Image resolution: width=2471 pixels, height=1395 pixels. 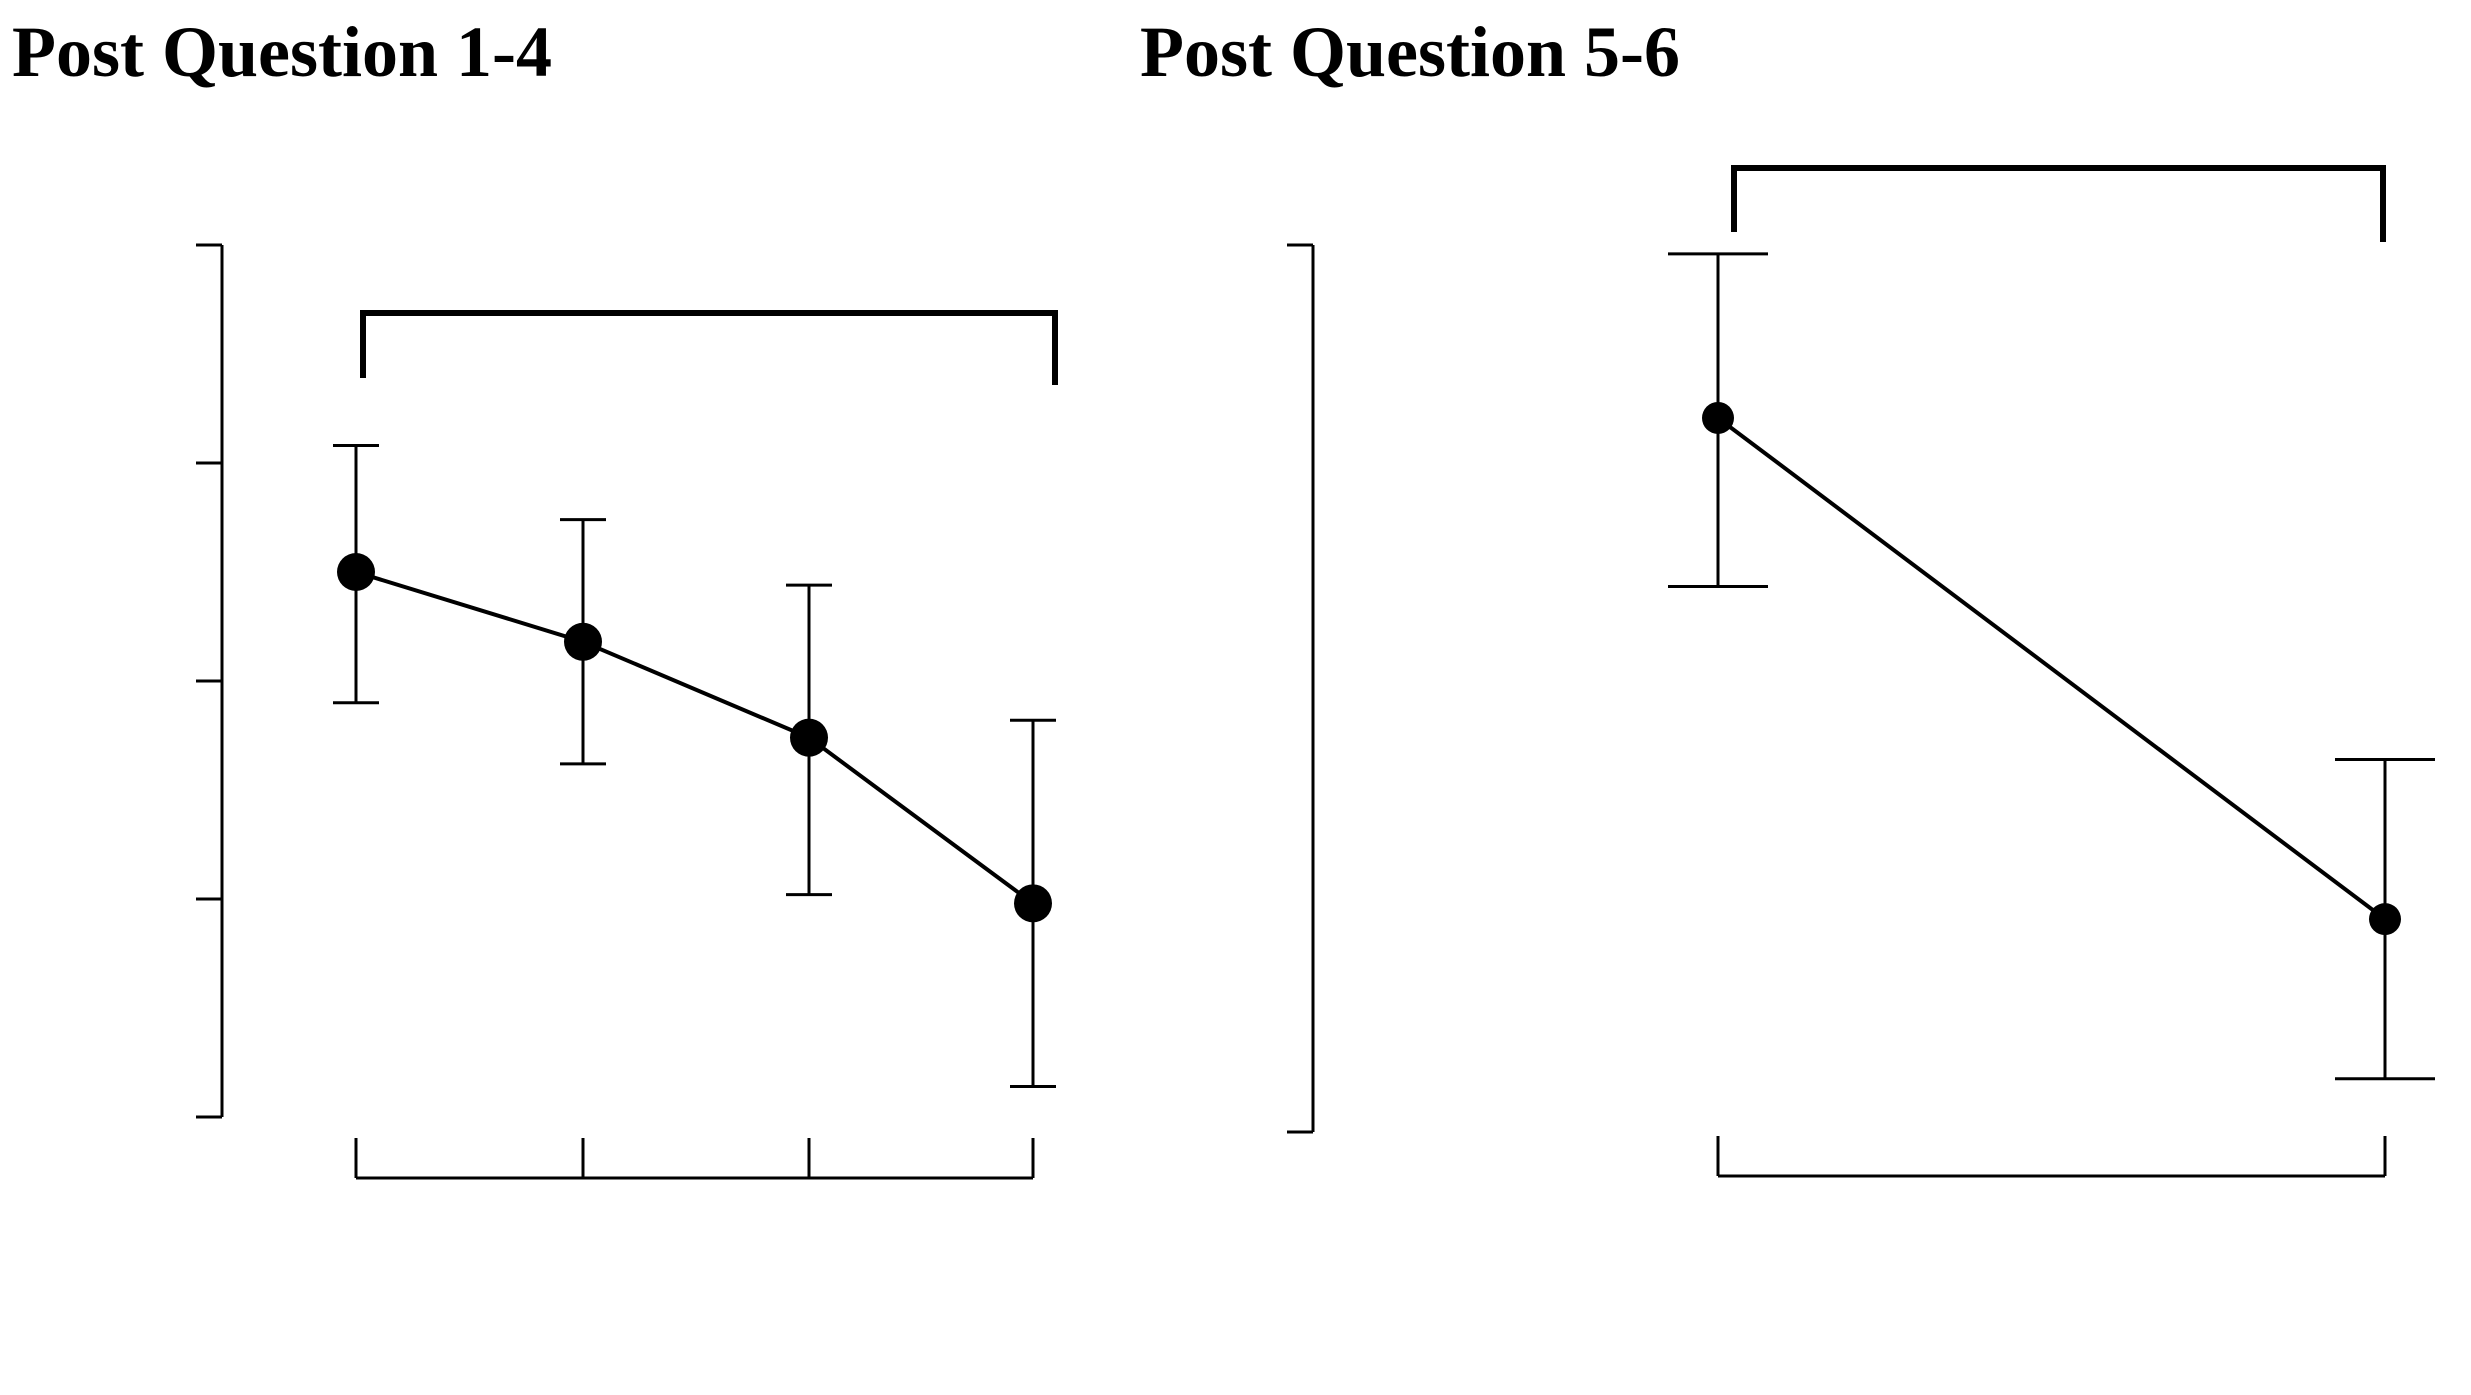 What do you see at coordinates (1410, 52) in the screenshot?
I see `chart-title: Post Question 5-6` at bounding box center [1410, 52].